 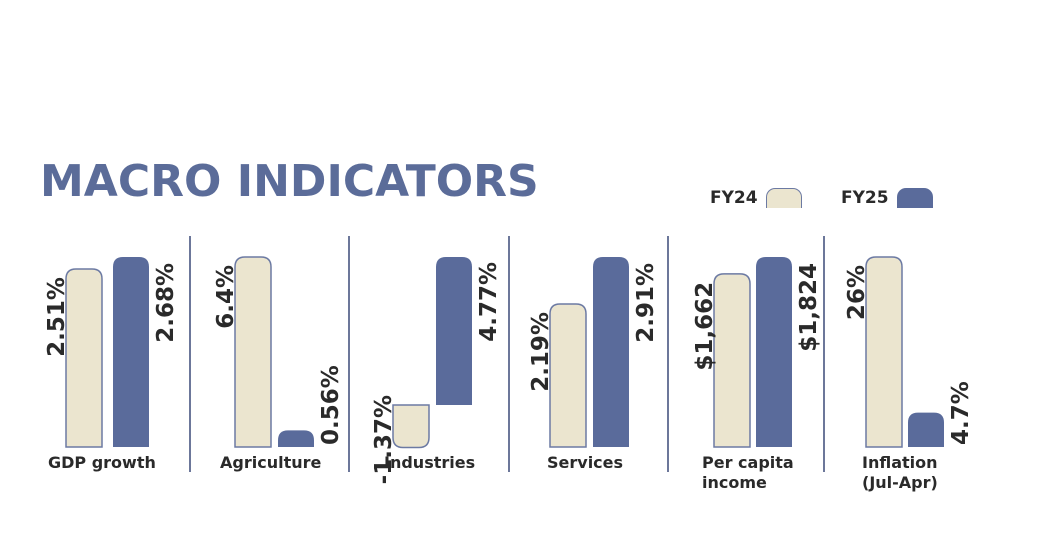 What do you see at coordinates (809, 307) in the screenshot?
I see `value-label-fy25-4: $1,824` at bounding box center [809, 307].